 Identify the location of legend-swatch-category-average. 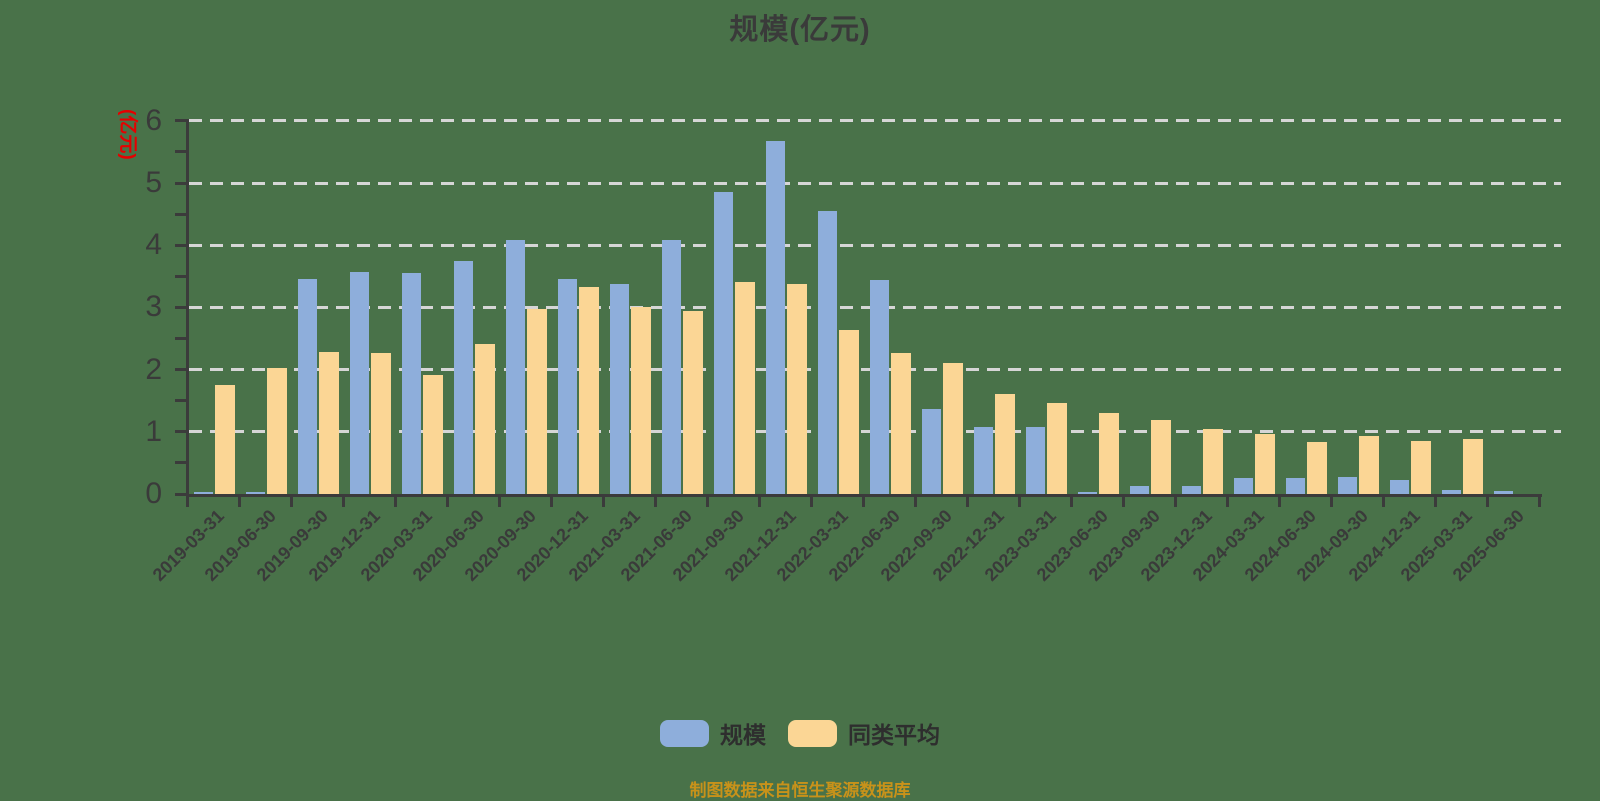
(812, 733).